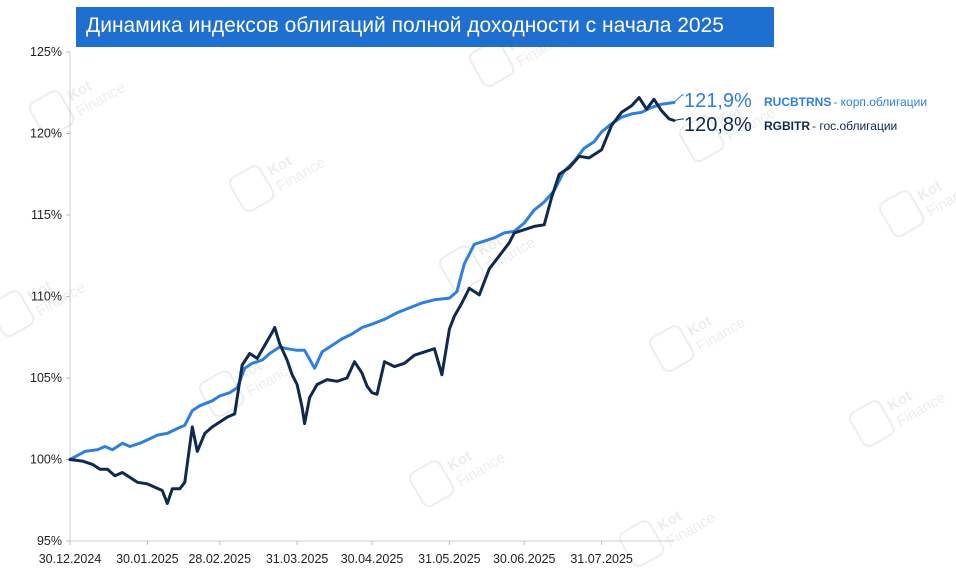 The height and width of the screenshot is (575, 956). Describe the element at coordinates (46, 460) in the screenshot. I see `y-tick-label: 100%` at that location.